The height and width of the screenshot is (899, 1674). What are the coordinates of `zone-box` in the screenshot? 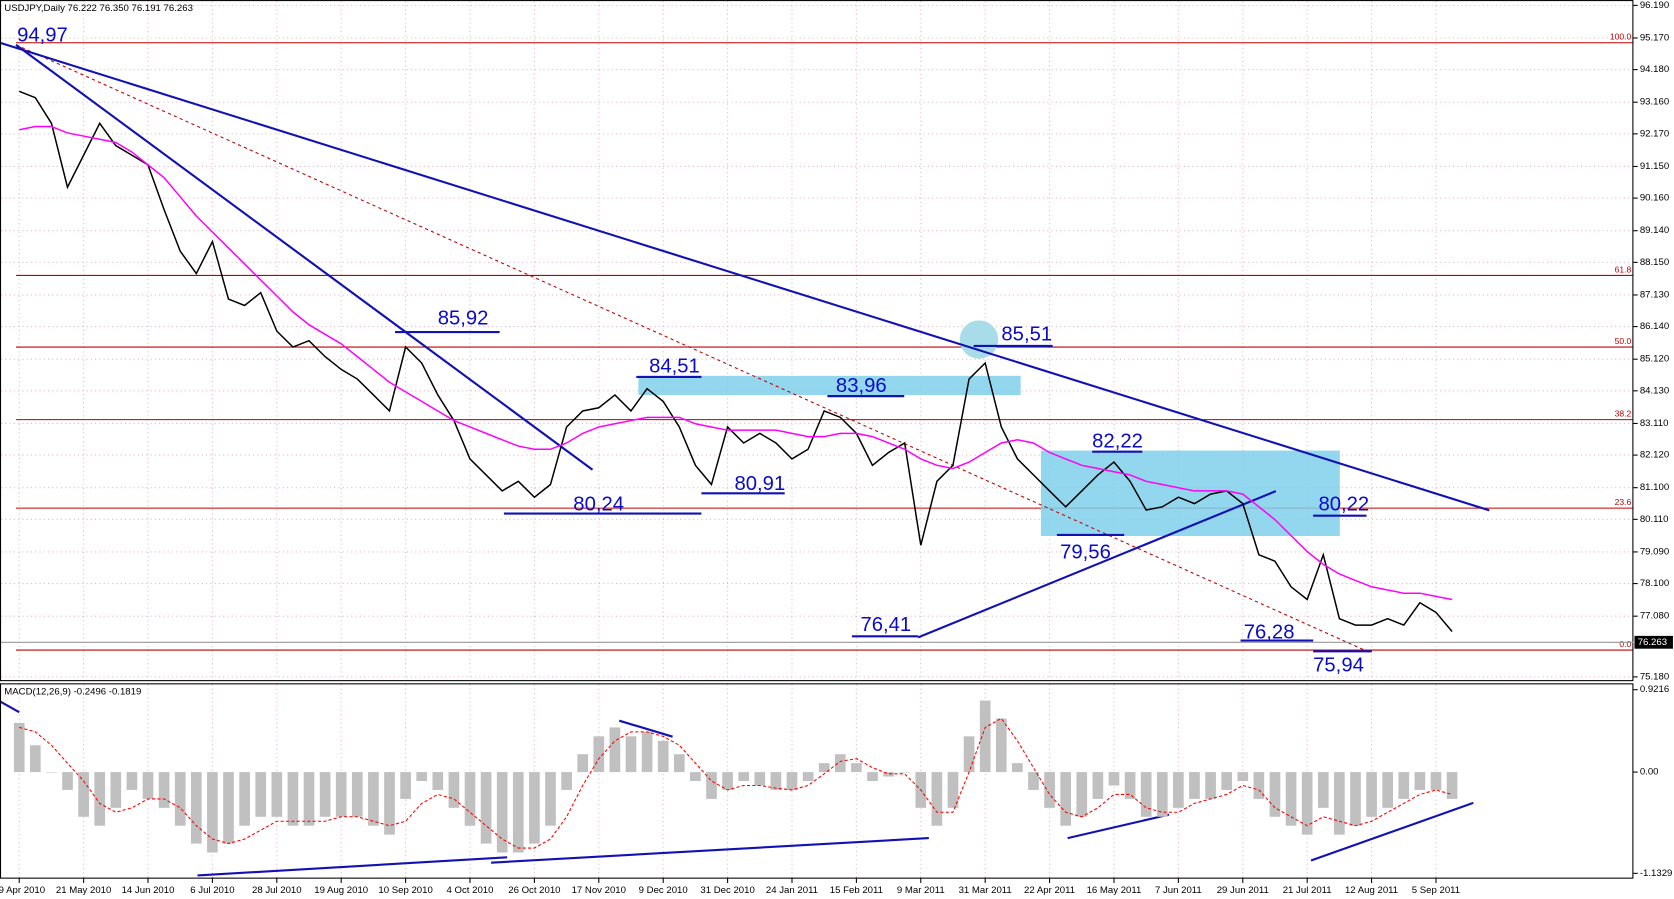 It's located at (1190, 493).